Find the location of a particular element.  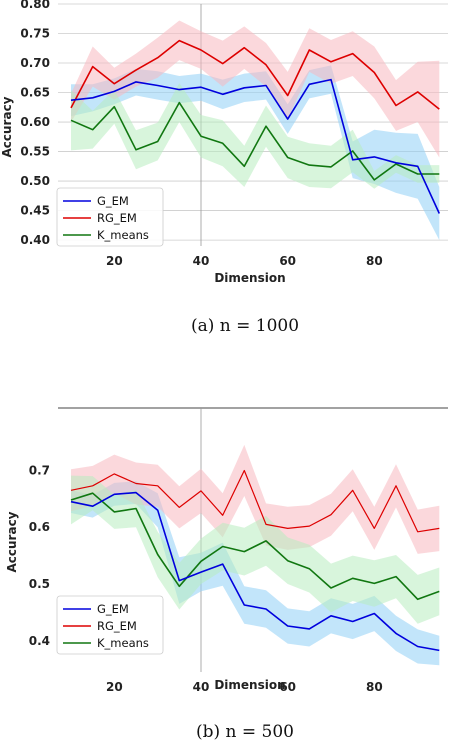

y-tick-label-3: 0.55 is located at coordinates (35, 152).